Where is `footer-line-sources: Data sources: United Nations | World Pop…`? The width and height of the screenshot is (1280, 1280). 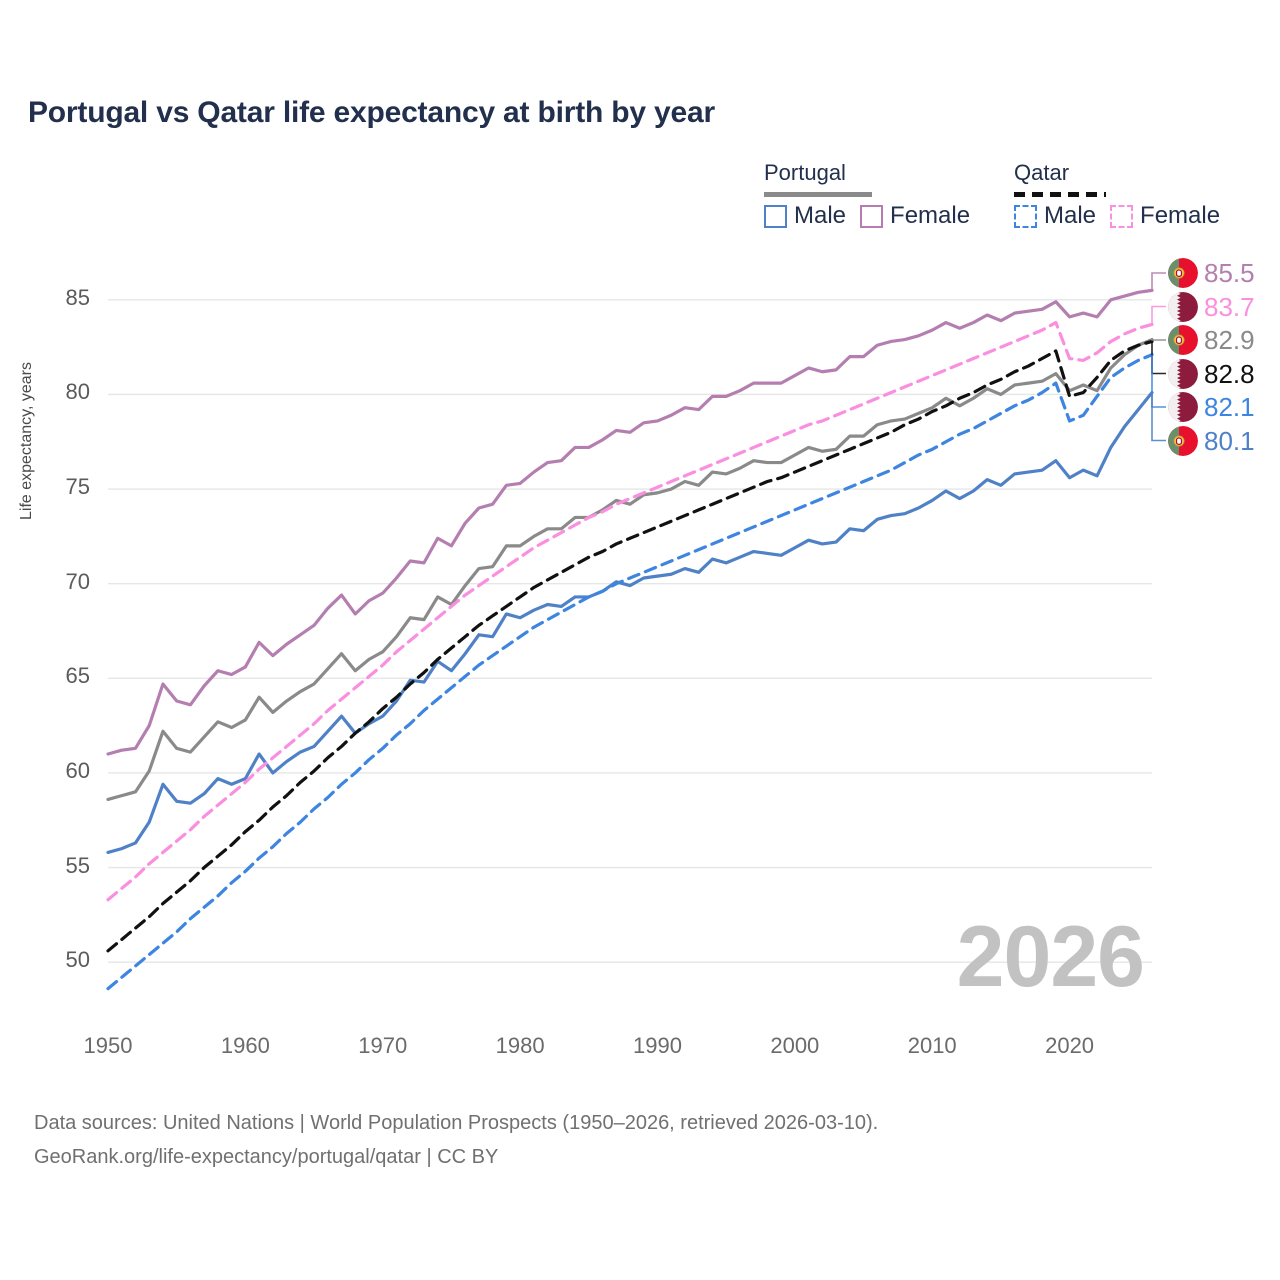
footer-line-sources: Data sources: United Nations | World Pop… is located at coordinates (456, 1123).